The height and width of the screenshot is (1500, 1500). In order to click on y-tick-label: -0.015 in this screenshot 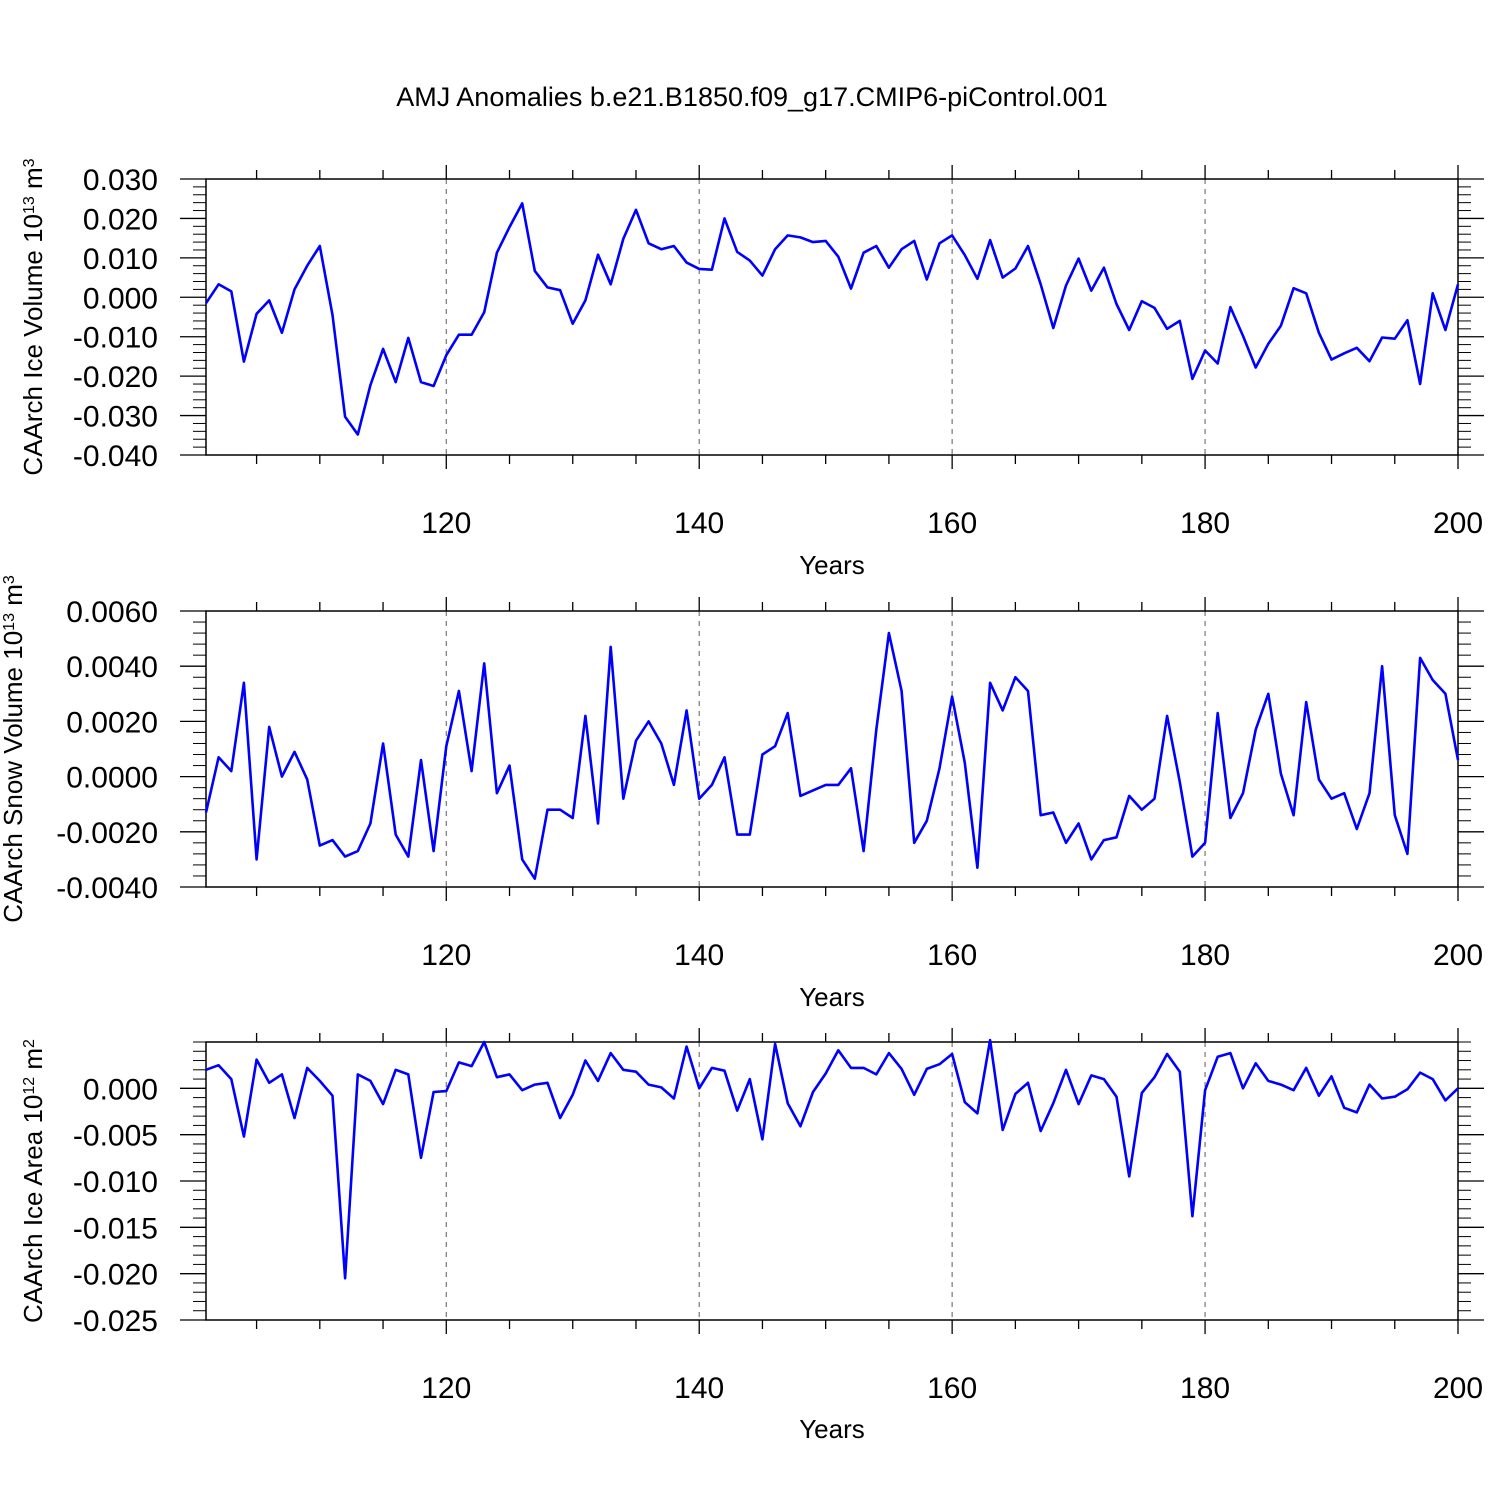, I will do `click(115, 1228)`.